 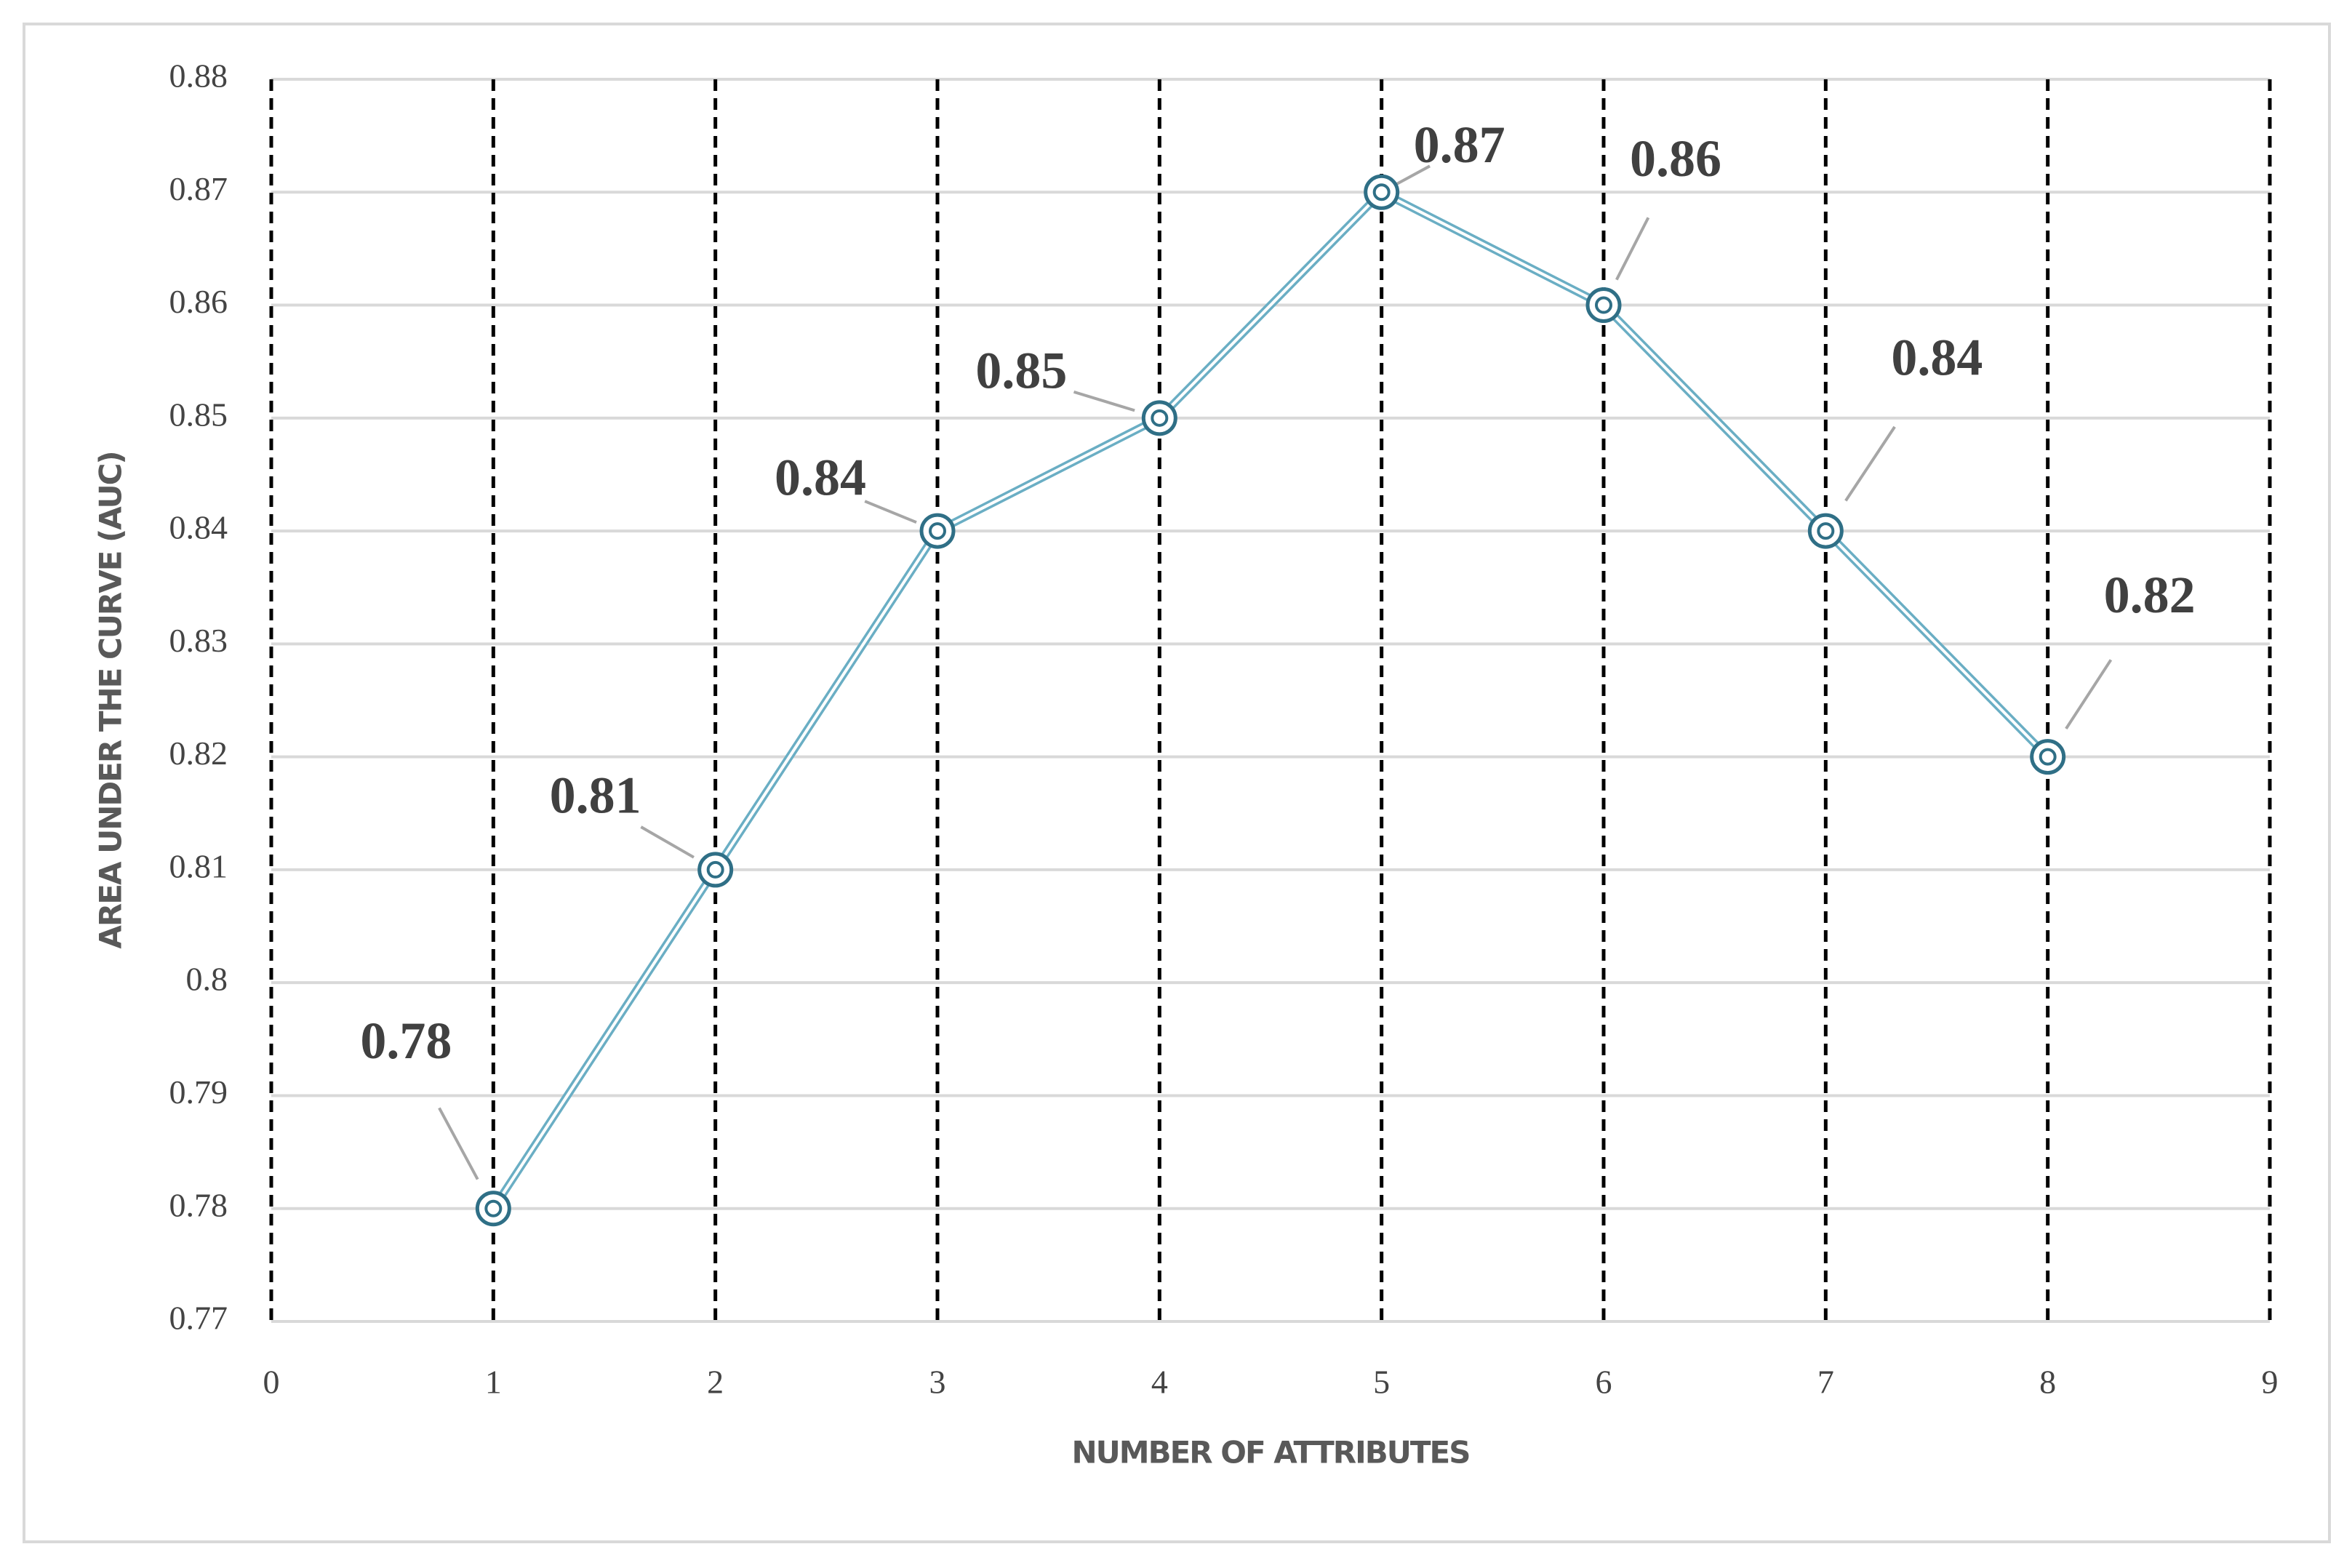 I want to click on y-tick-label: 0.81, so click(x=198, y=865).